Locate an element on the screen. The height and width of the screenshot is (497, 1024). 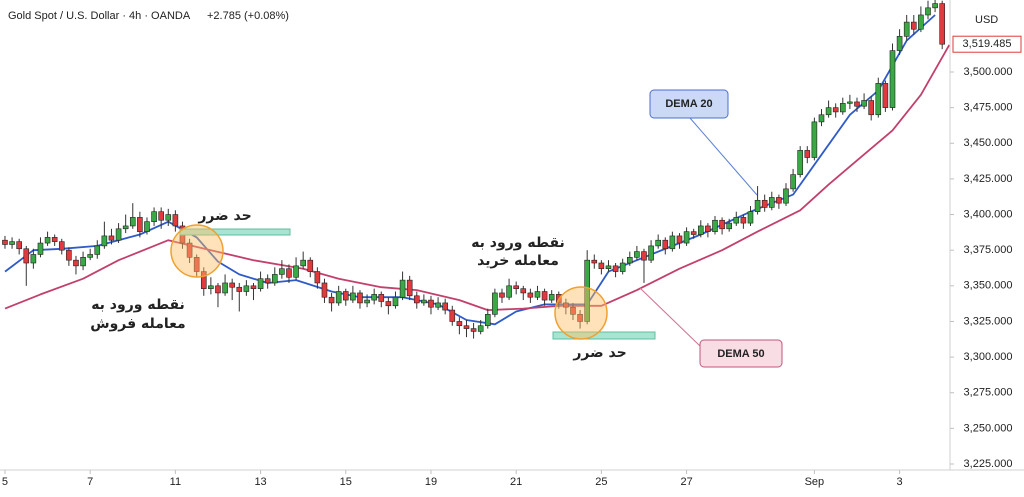
stop-loss-label: حد ضرر is located at coordinates (599, 353).